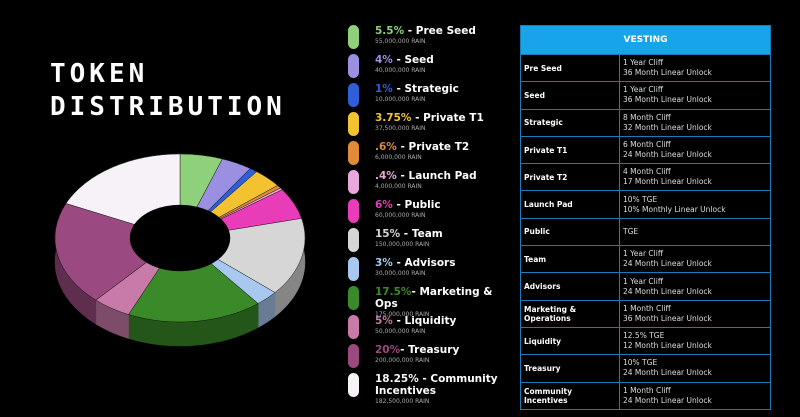 The height and width of the screenshot is (417, 800). I want to click on legend-text: 1% - Strategic 10,000,000 RAIN, so click(442, 93).